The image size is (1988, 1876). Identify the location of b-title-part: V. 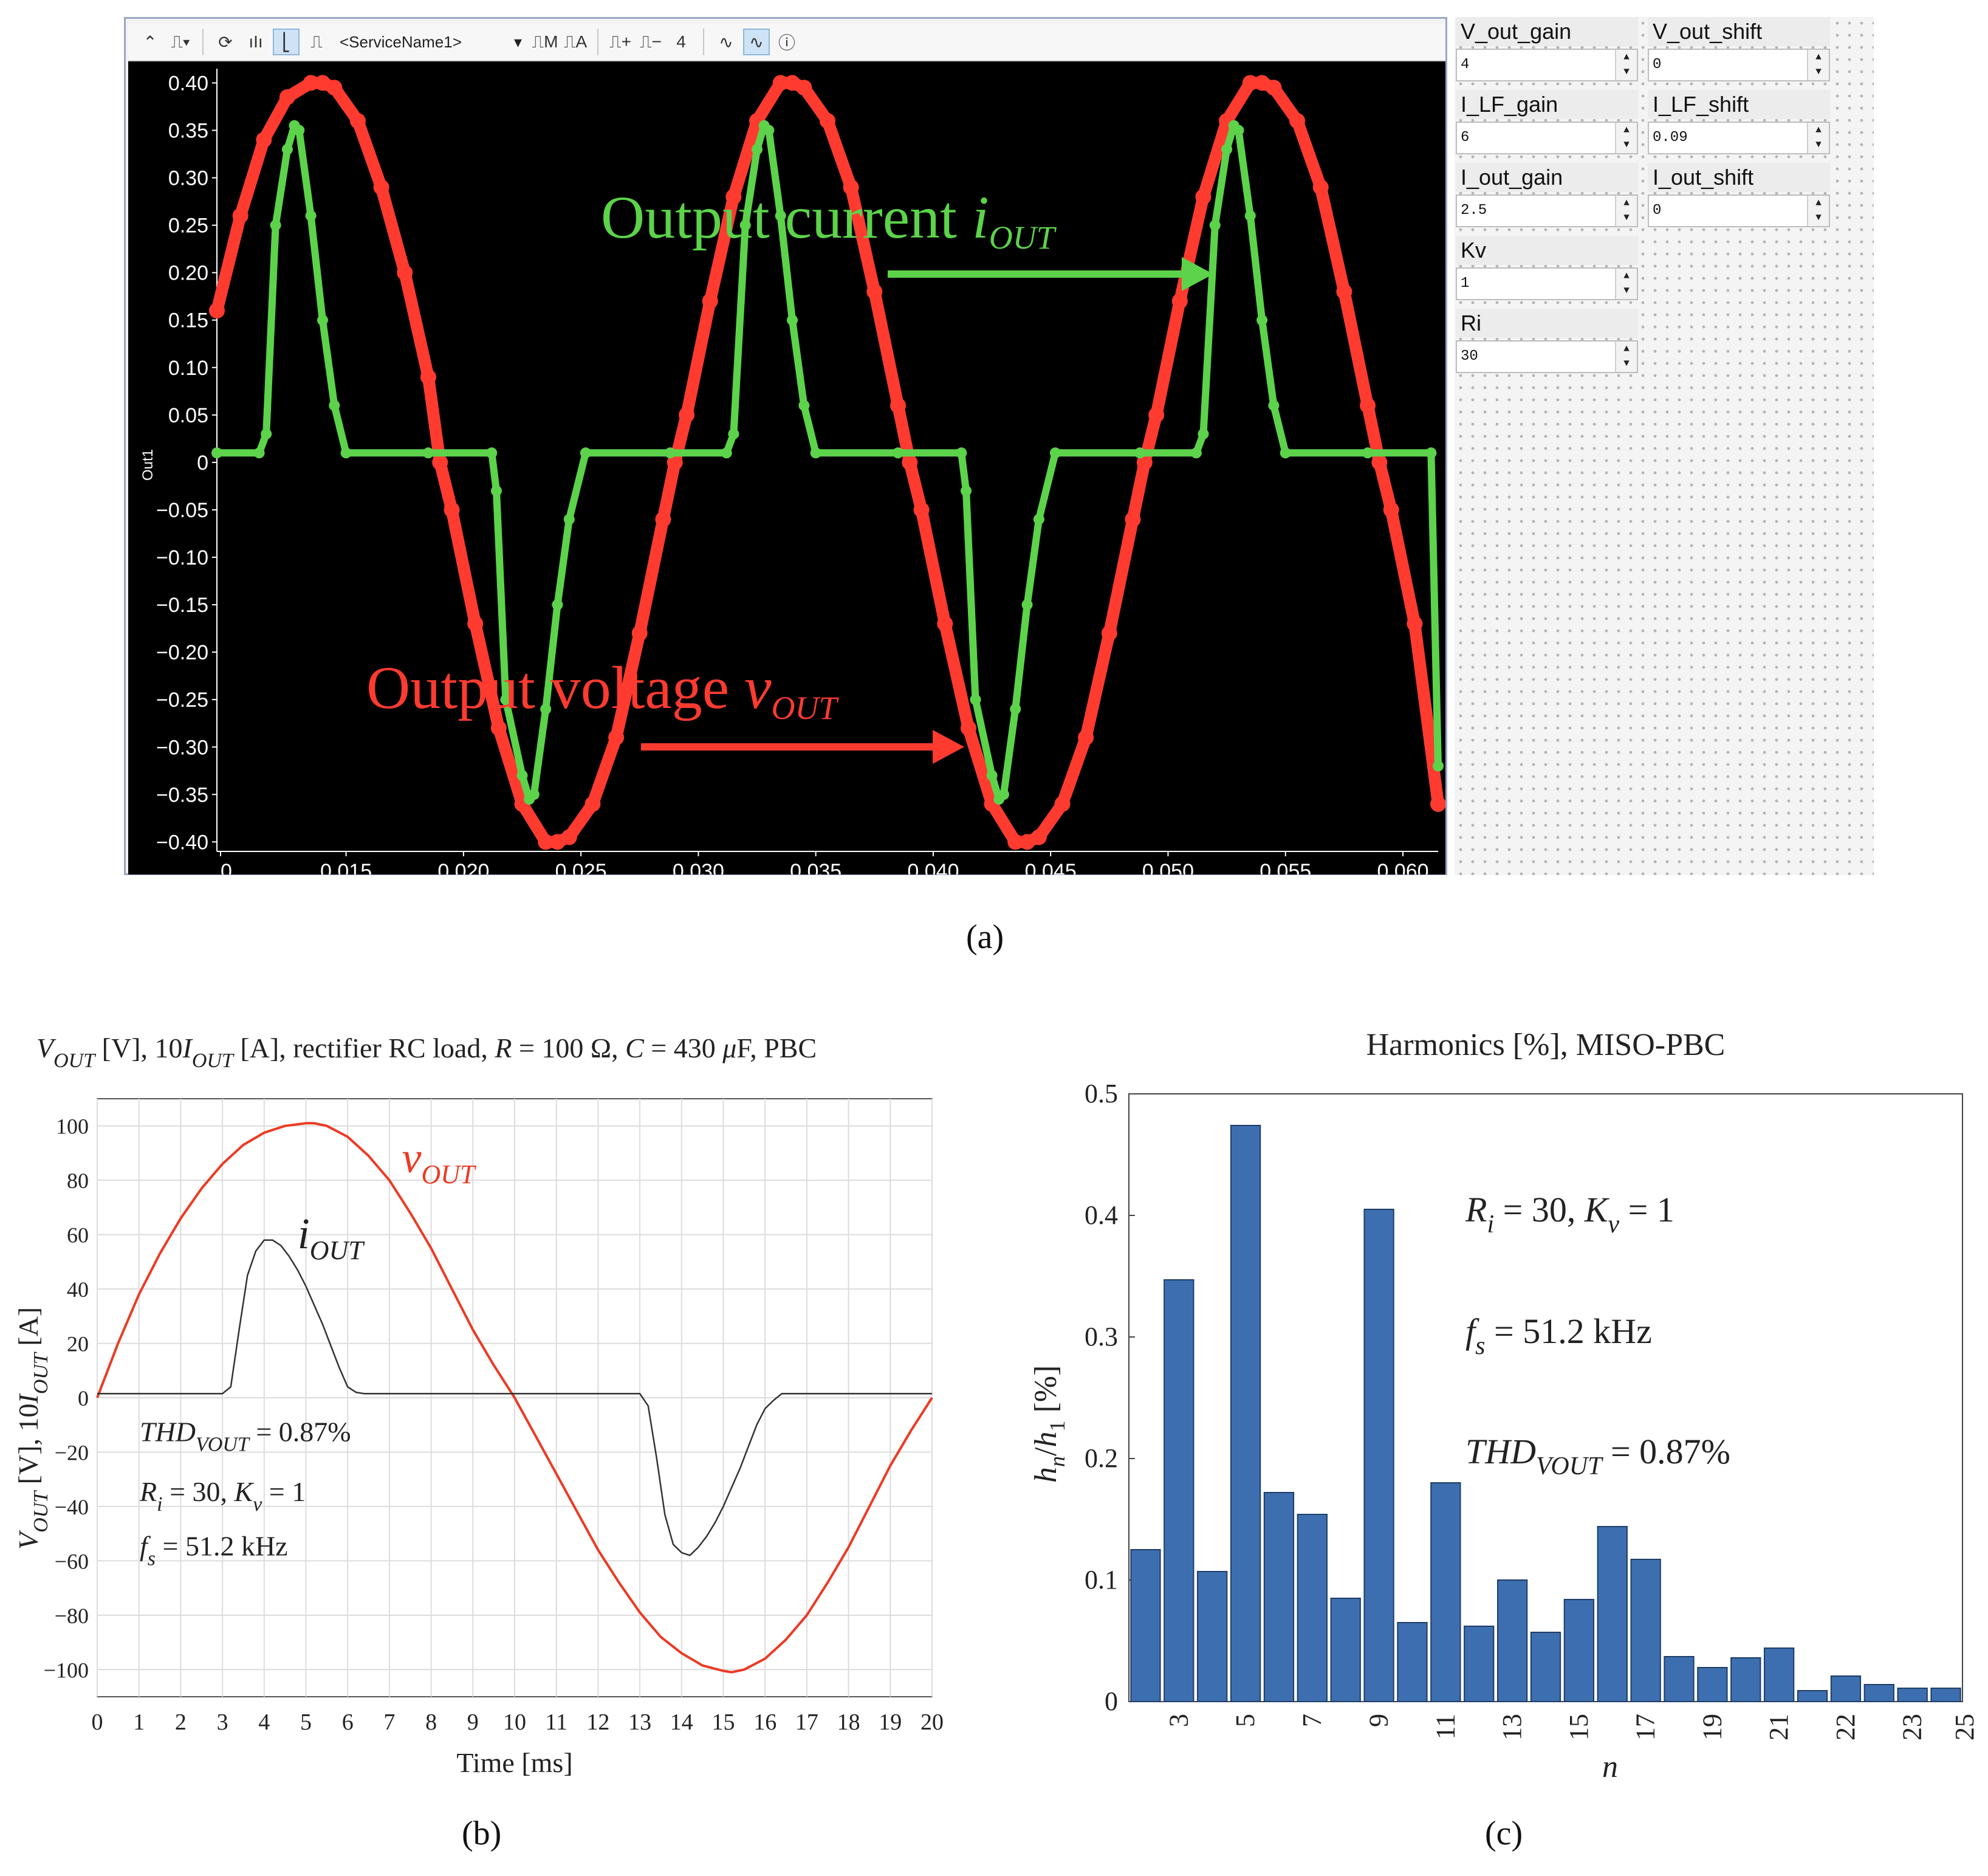
(46, 1047).